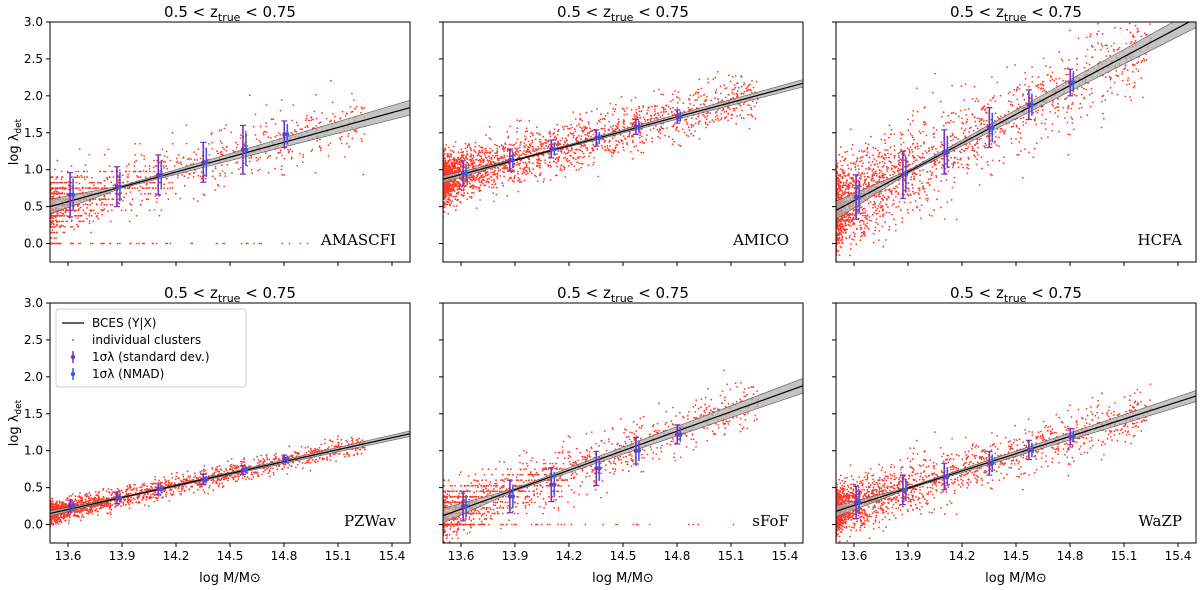 The width and height of the screenshot is (1200, 590). What do you see at coordinates (623, 13) in the screenshot?
I see `panel-title: 0.5 < ztrue < 0.75` at bounding box center [623, 13].